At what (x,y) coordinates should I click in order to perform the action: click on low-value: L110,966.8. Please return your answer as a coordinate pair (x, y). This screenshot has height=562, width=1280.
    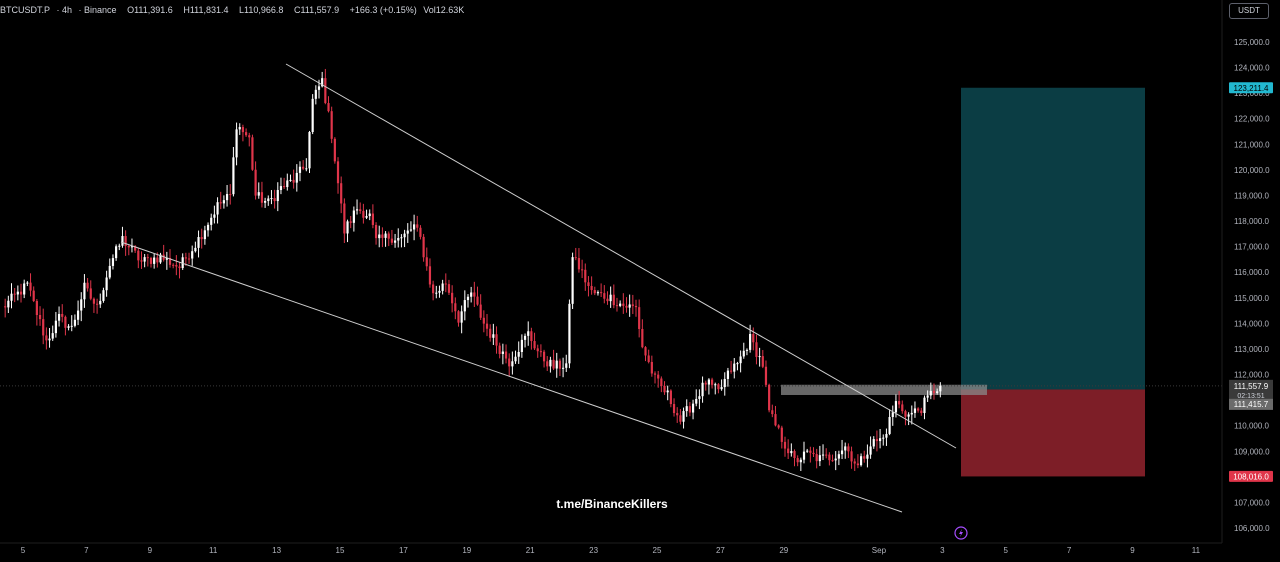
    Looking at the image, I should click on (261, 10).